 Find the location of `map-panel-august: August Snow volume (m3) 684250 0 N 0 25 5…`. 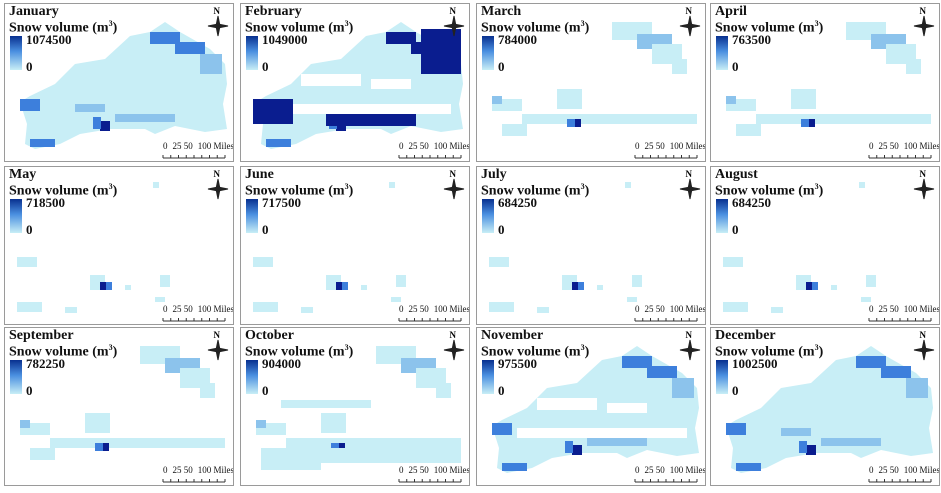

map-panel-august: August Snow volume (m3) 684250 0 N 0 25 5… is located at coordinates (825, 245).